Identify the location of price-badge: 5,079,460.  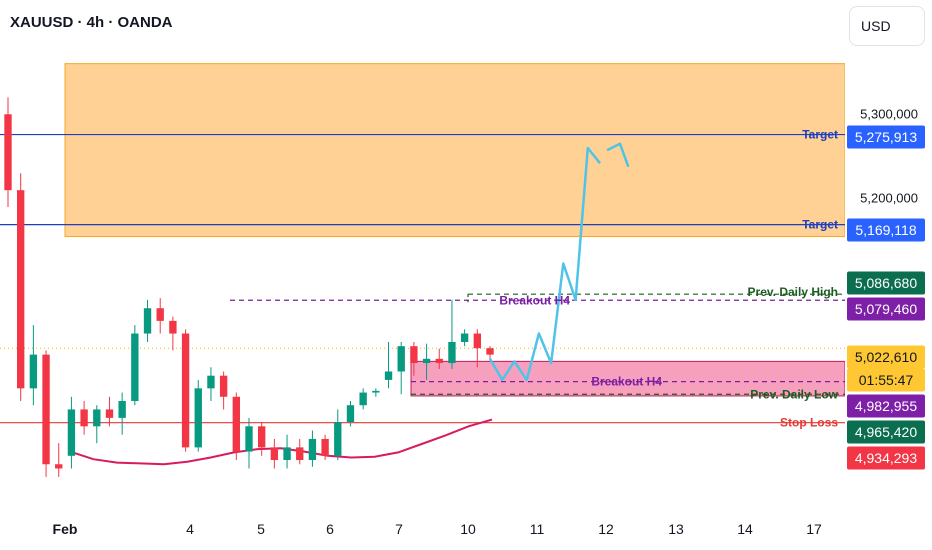
(886, 309).